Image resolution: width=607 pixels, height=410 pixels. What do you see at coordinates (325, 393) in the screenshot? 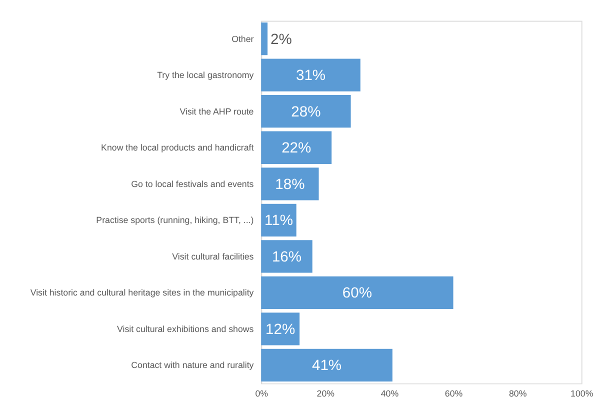
I see `x-tick-label: 20%` at bounding box center [325, 393].